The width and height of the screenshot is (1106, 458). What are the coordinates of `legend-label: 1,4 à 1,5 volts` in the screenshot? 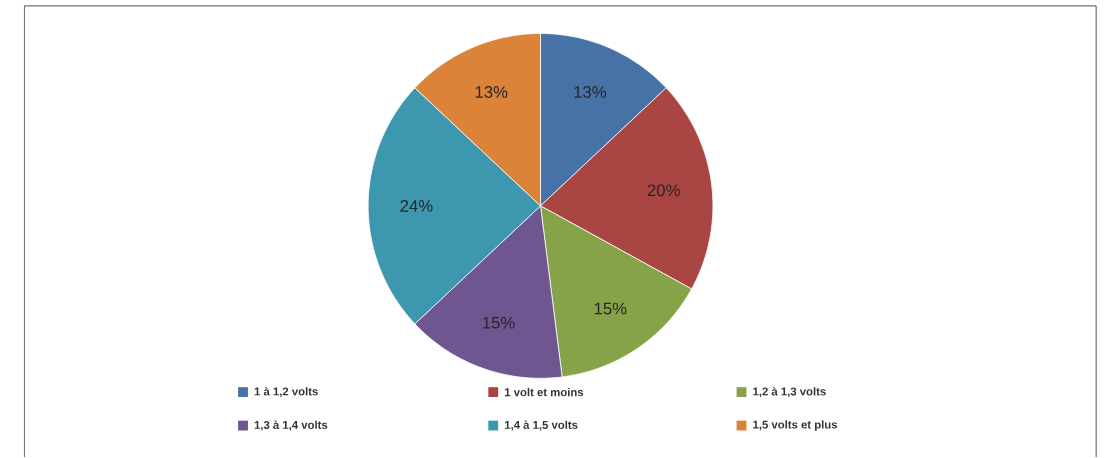 It's located at (541, 425).